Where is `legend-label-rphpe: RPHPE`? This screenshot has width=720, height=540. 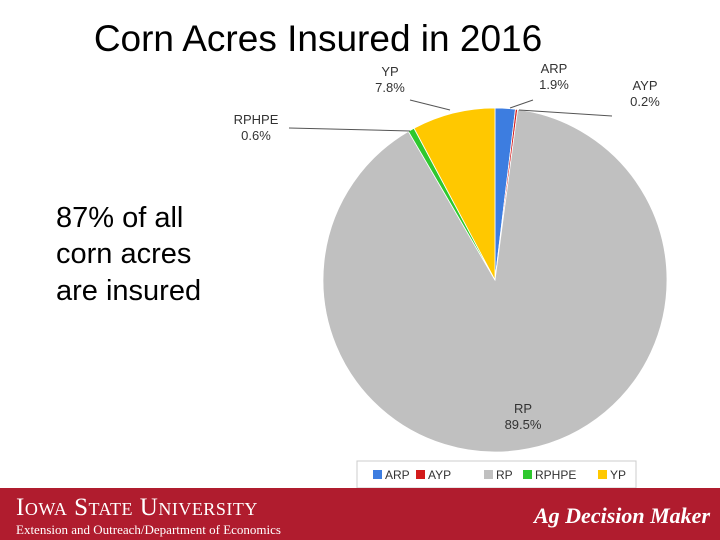
legend-label-rphpe: RPHPE is located at coordinates (555, 475).